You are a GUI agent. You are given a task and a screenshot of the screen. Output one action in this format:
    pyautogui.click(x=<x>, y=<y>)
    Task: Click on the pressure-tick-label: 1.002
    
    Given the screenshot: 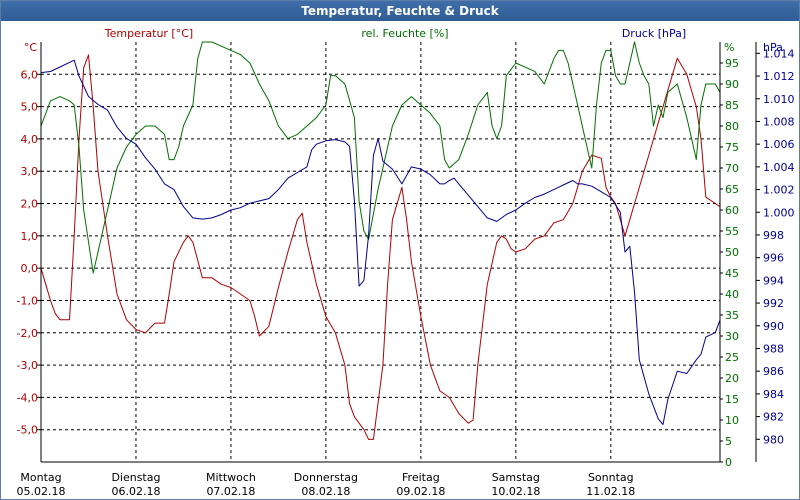 What is the action you would take?
    pyautogui.click(x=779, y=190)
    